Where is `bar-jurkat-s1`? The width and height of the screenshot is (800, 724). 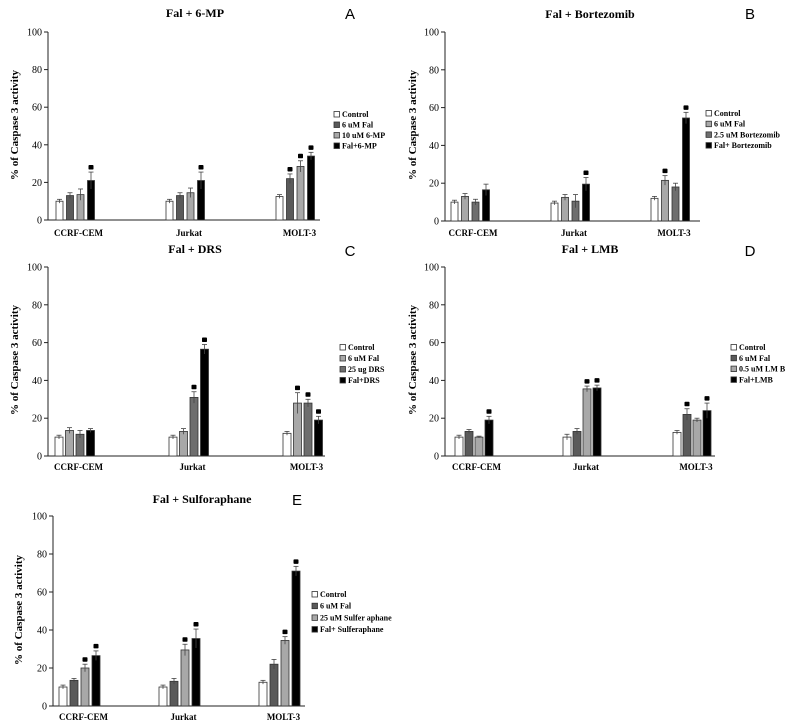
bar-jurkat-s1 is located at coordinates (180, 208).